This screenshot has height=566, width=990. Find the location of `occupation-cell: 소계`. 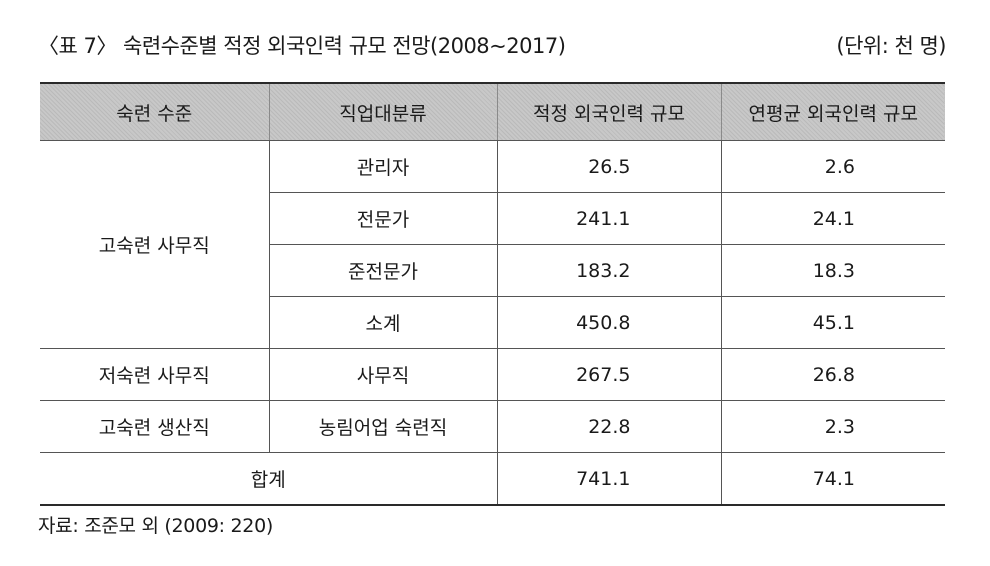

occupation-cell: 소계 is located at coordinates (382, 322).